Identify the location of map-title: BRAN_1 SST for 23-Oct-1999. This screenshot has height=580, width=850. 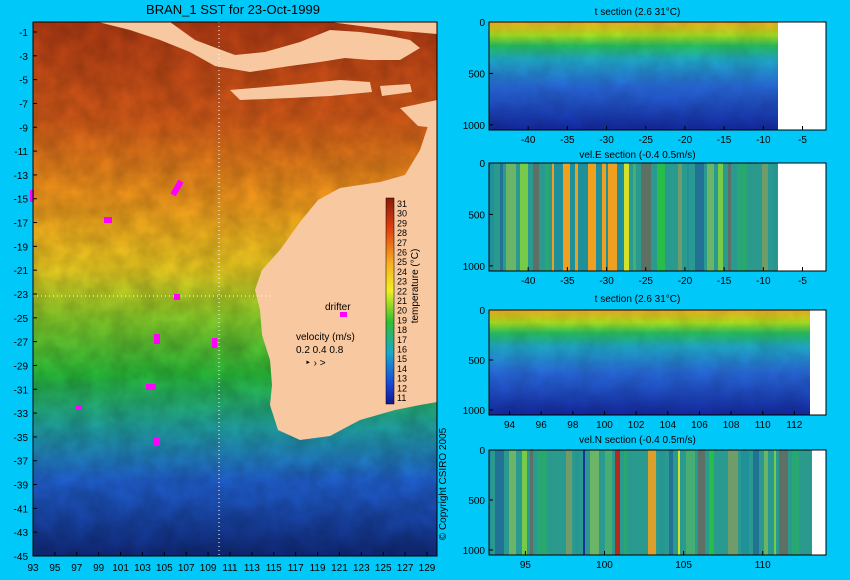
(233, 9).